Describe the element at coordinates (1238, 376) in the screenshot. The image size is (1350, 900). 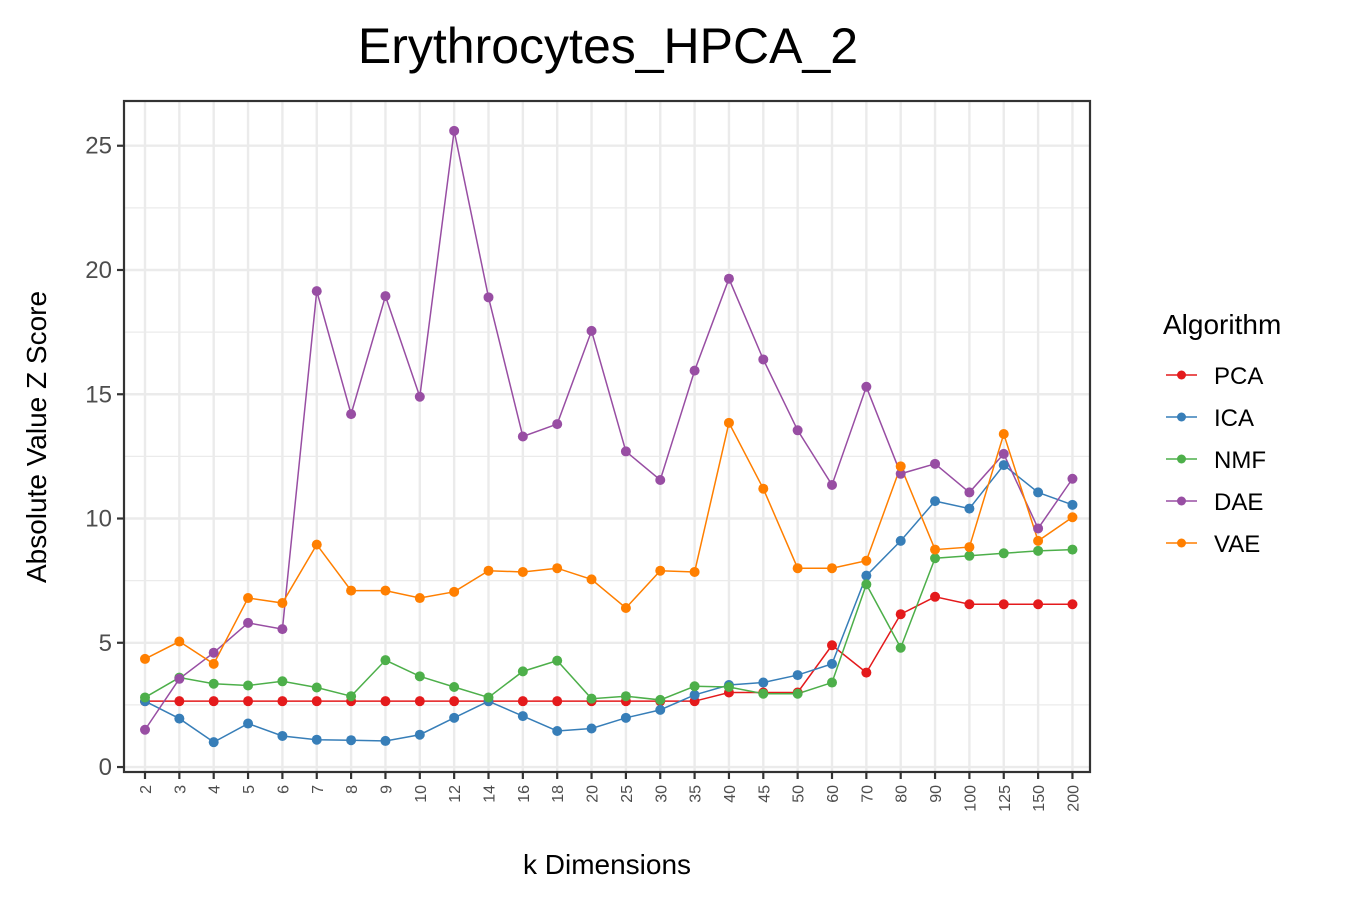
I see `legend-label-pca: PCA` at that location.